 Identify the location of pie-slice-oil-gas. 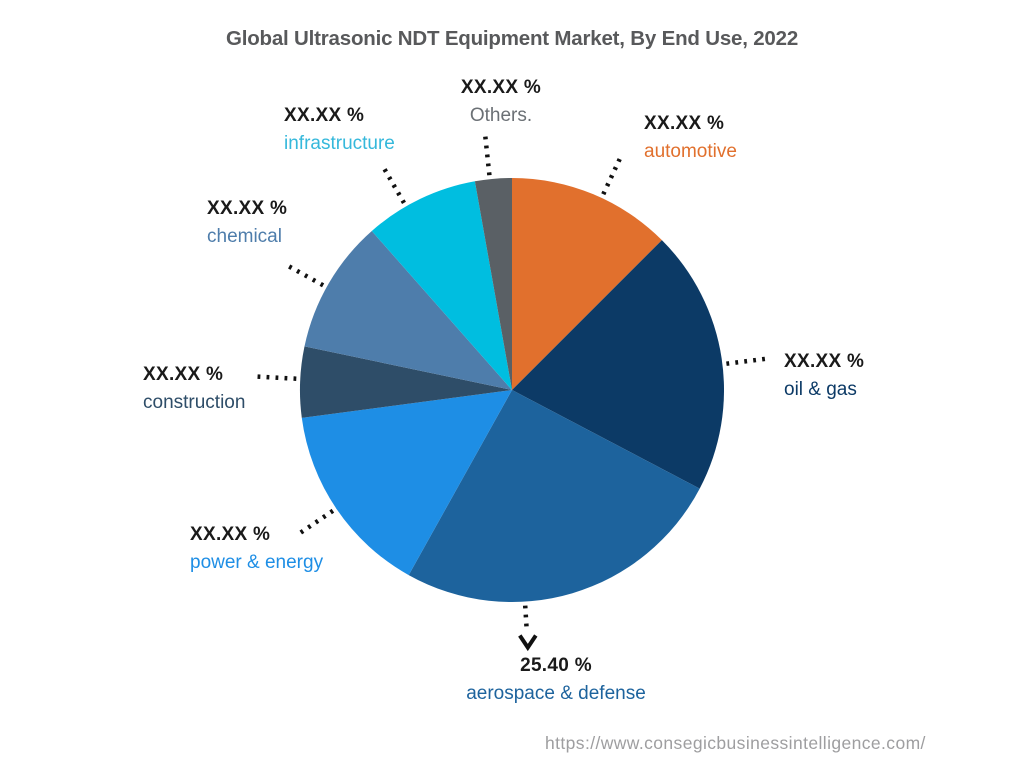
(618, 364).